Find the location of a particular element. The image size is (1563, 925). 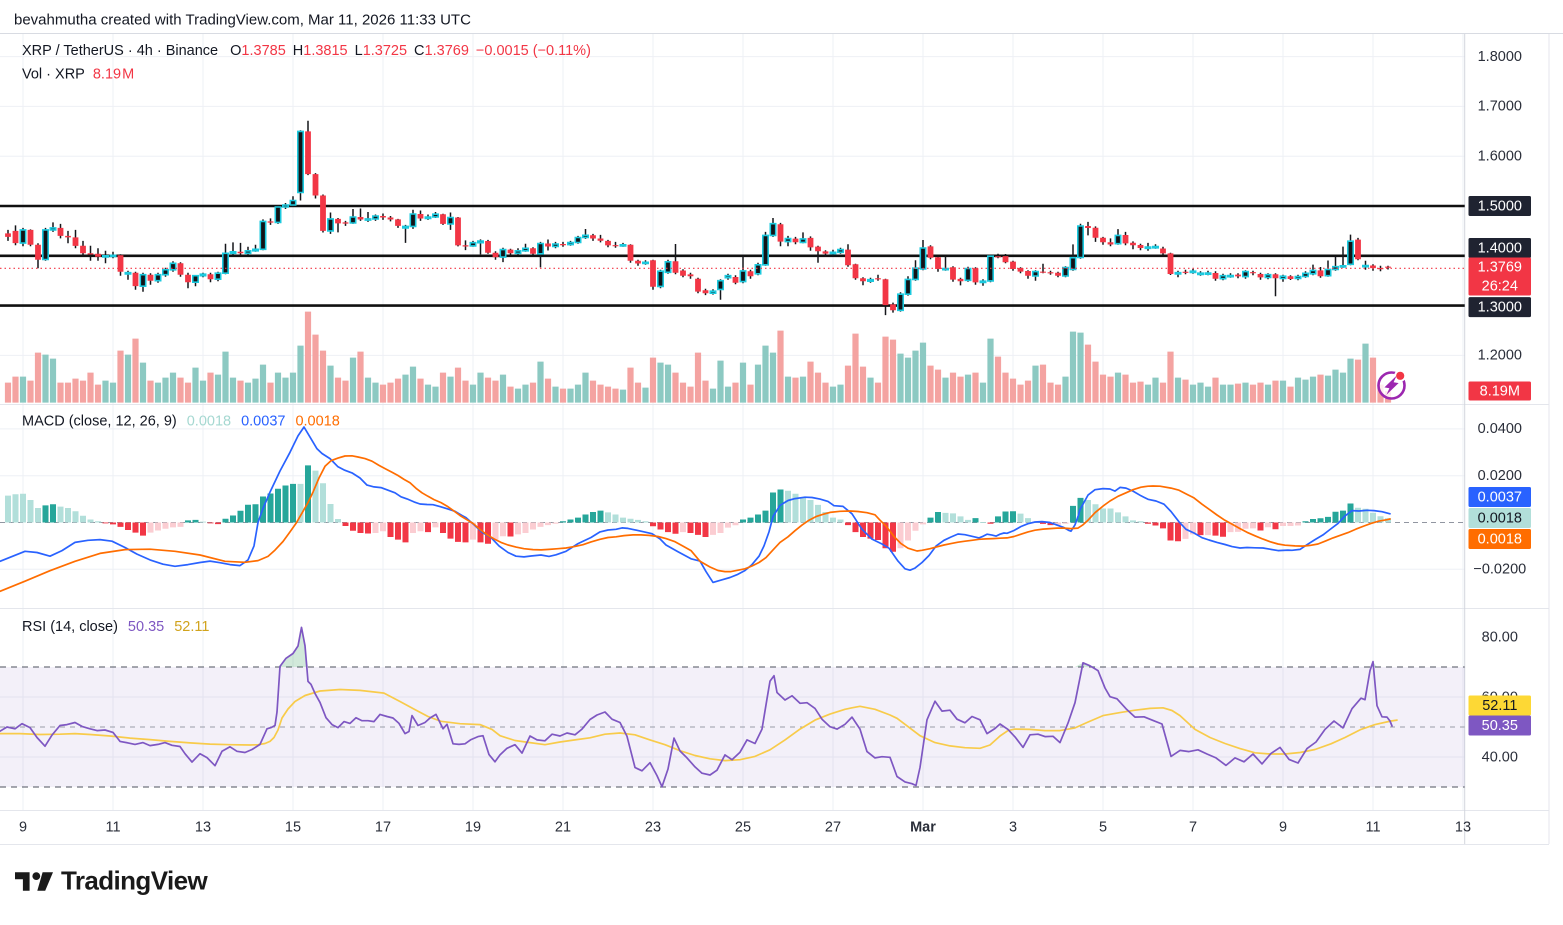

svg-text: 1.8000 is located at coordinates (1500, 57).